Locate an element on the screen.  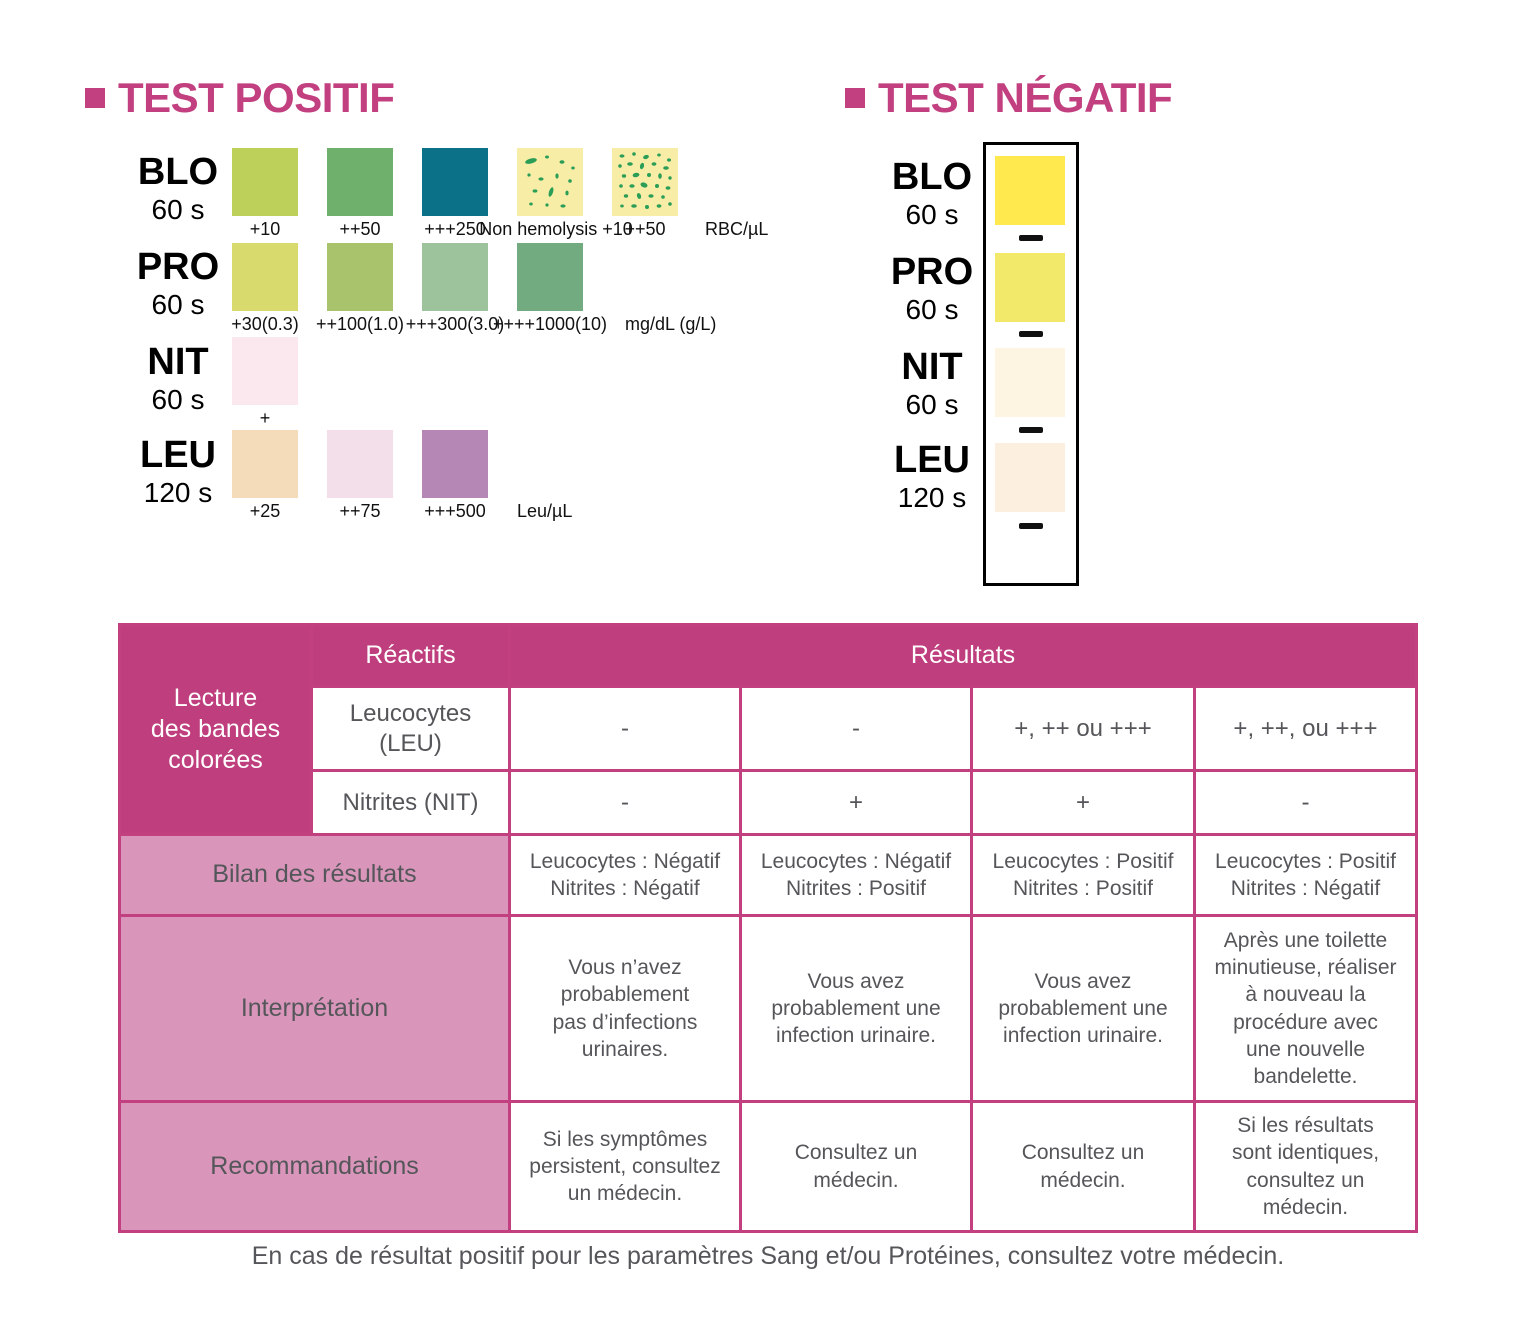
negative-swatch-pro is located at coordinates (1030, 287).